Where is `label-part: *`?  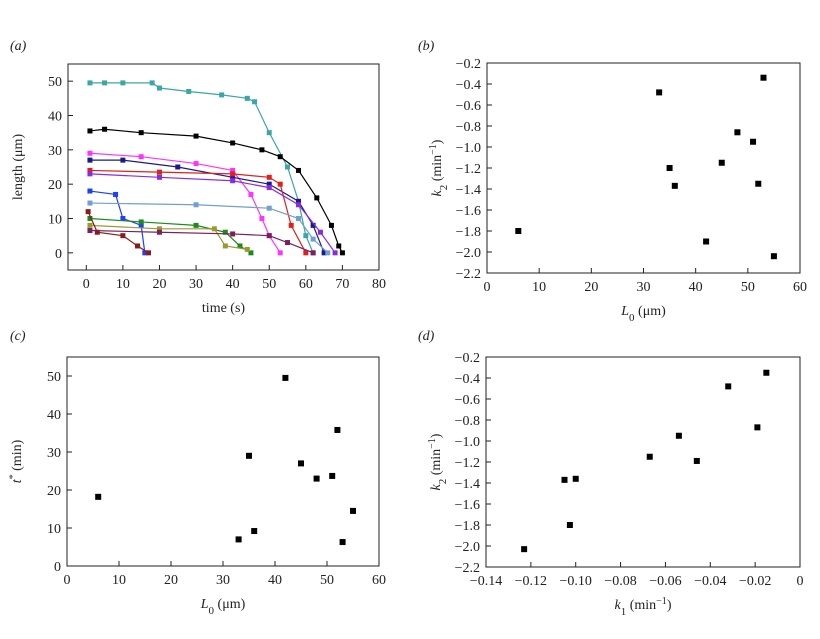
label-part: * is located at coordinates (13, 476).